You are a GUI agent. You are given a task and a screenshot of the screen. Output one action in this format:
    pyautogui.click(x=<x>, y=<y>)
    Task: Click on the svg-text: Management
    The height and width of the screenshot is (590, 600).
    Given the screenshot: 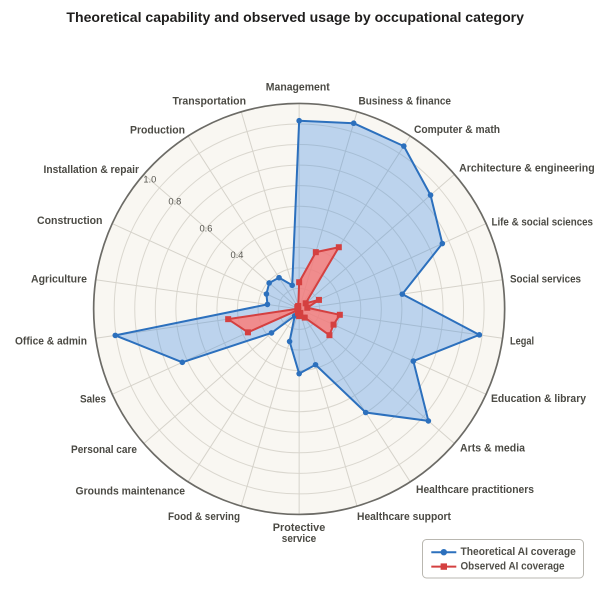 What is the action you would take?
    pyautogui.click(x=298, y=87)
    